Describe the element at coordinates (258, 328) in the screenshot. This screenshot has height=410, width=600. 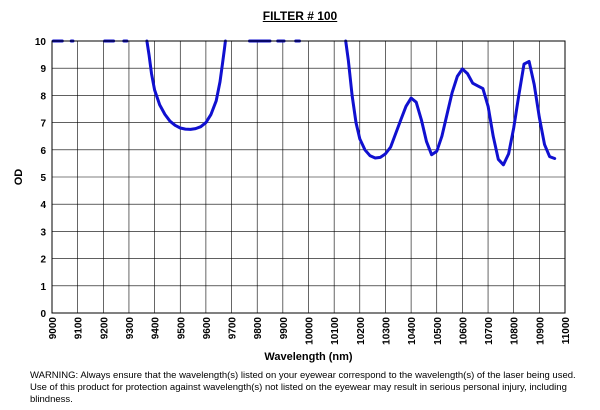
I see `x-tick-label: 9800` at that location.